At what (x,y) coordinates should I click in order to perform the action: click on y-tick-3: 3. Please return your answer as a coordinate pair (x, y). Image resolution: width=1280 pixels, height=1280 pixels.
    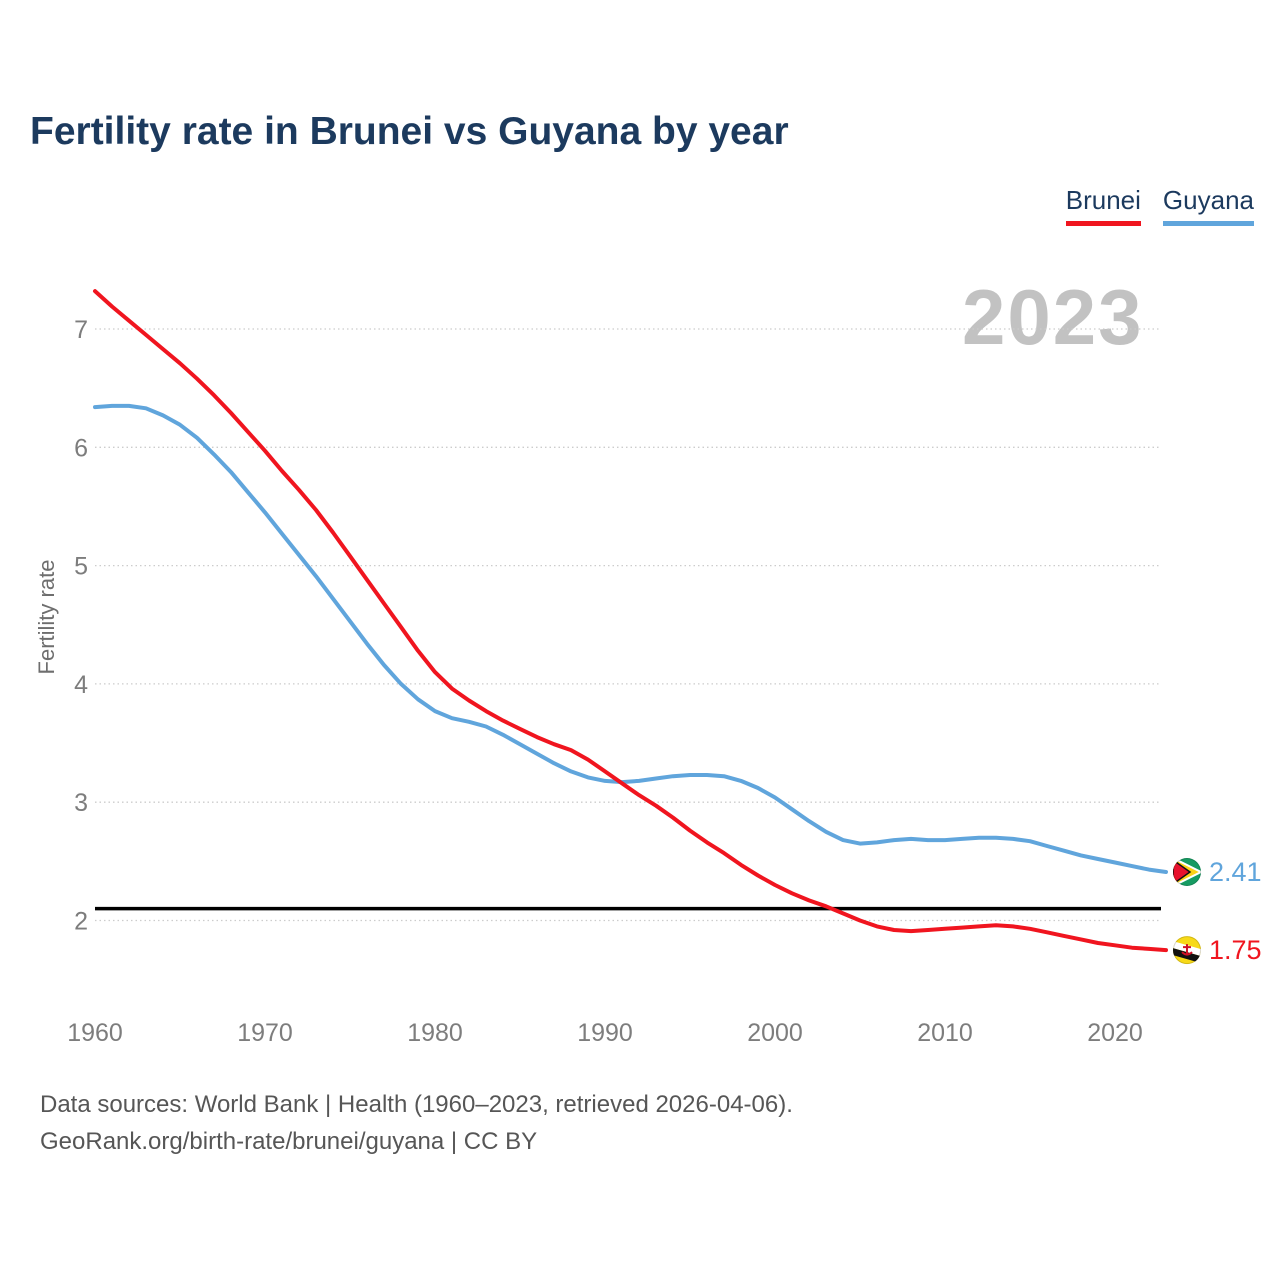
    Looking at the image, I should click on (81, 803).